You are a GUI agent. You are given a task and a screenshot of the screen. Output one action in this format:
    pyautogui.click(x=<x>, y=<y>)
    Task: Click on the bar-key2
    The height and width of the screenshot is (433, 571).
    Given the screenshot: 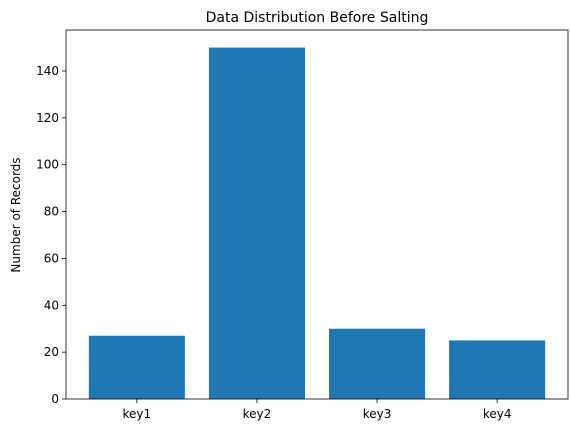 What is the action you would take?
    pyautogui.click(x=256, y=223)
    